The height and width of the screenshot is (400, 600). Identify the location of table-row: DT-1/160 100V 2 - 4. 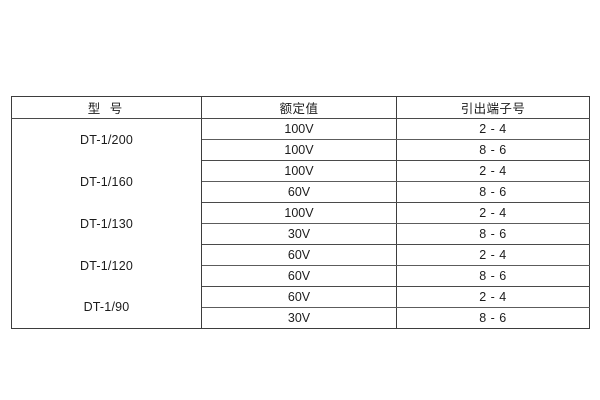
(300, 181).